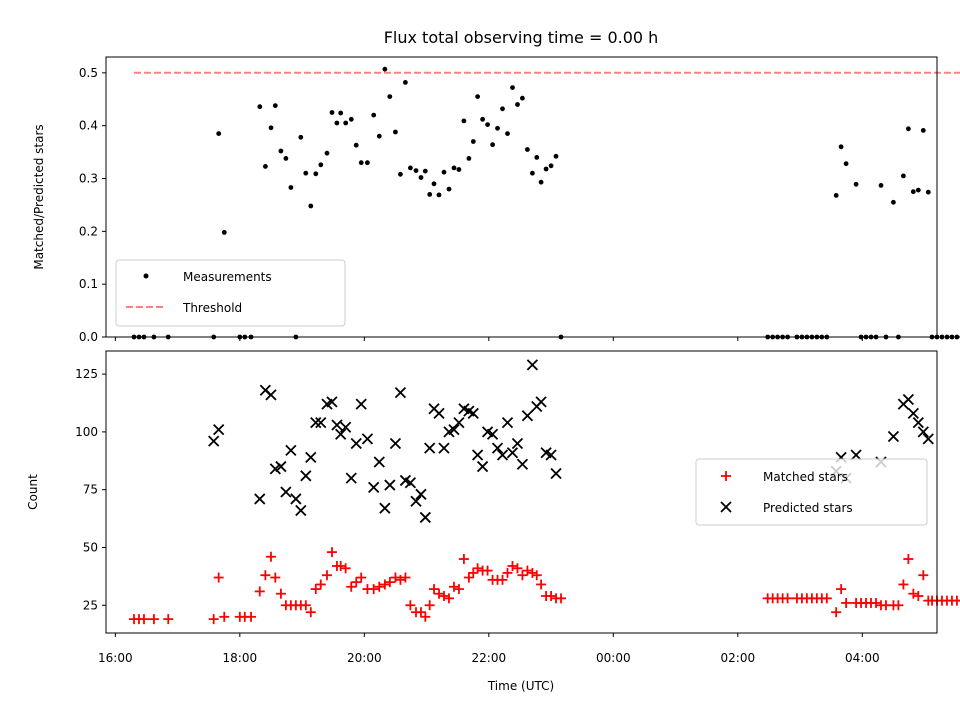 Image resolution: width=960 pixels, height=720 pixels. I want to click on top-legend-box, so click(230, 293).